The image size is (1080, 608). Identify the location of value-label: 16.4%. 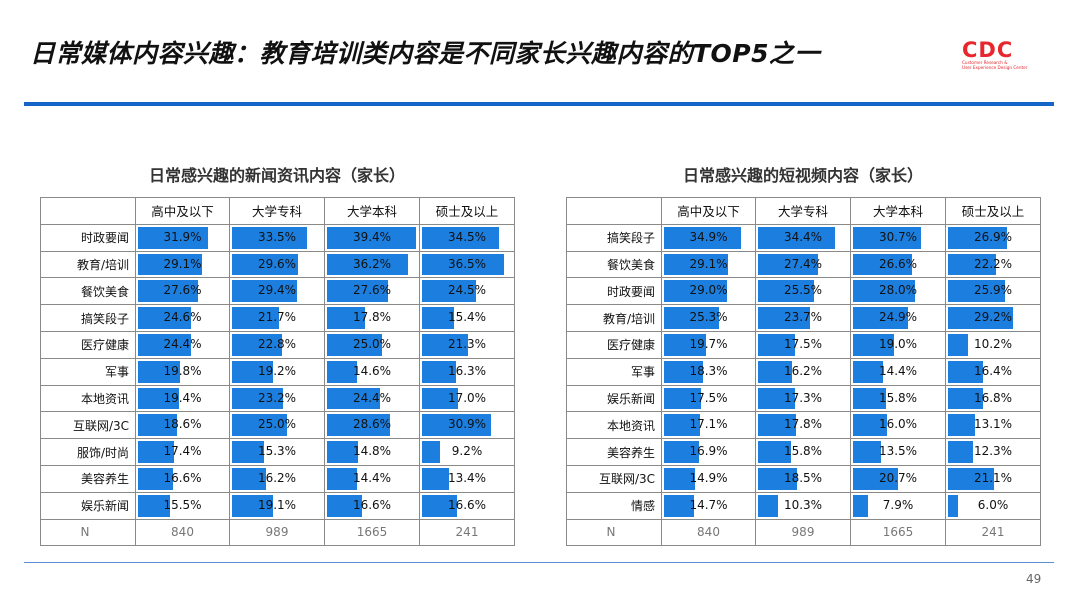
(993, 370).